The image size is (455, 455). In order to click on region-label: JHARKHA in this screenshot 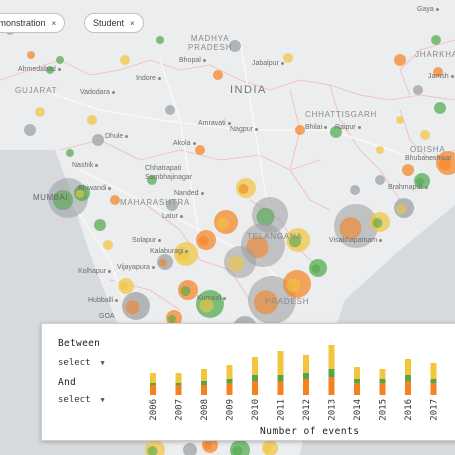, I will do `click(435, 54)`.